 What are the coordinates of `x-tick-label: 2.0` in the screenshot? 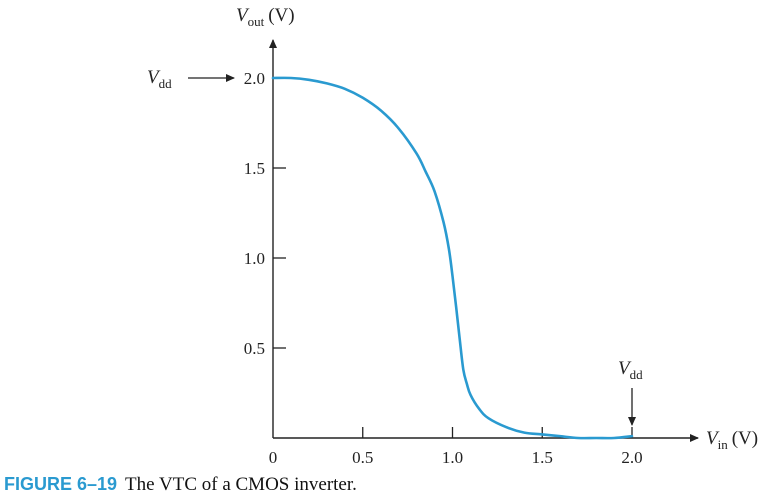 It's located at (631, 457).